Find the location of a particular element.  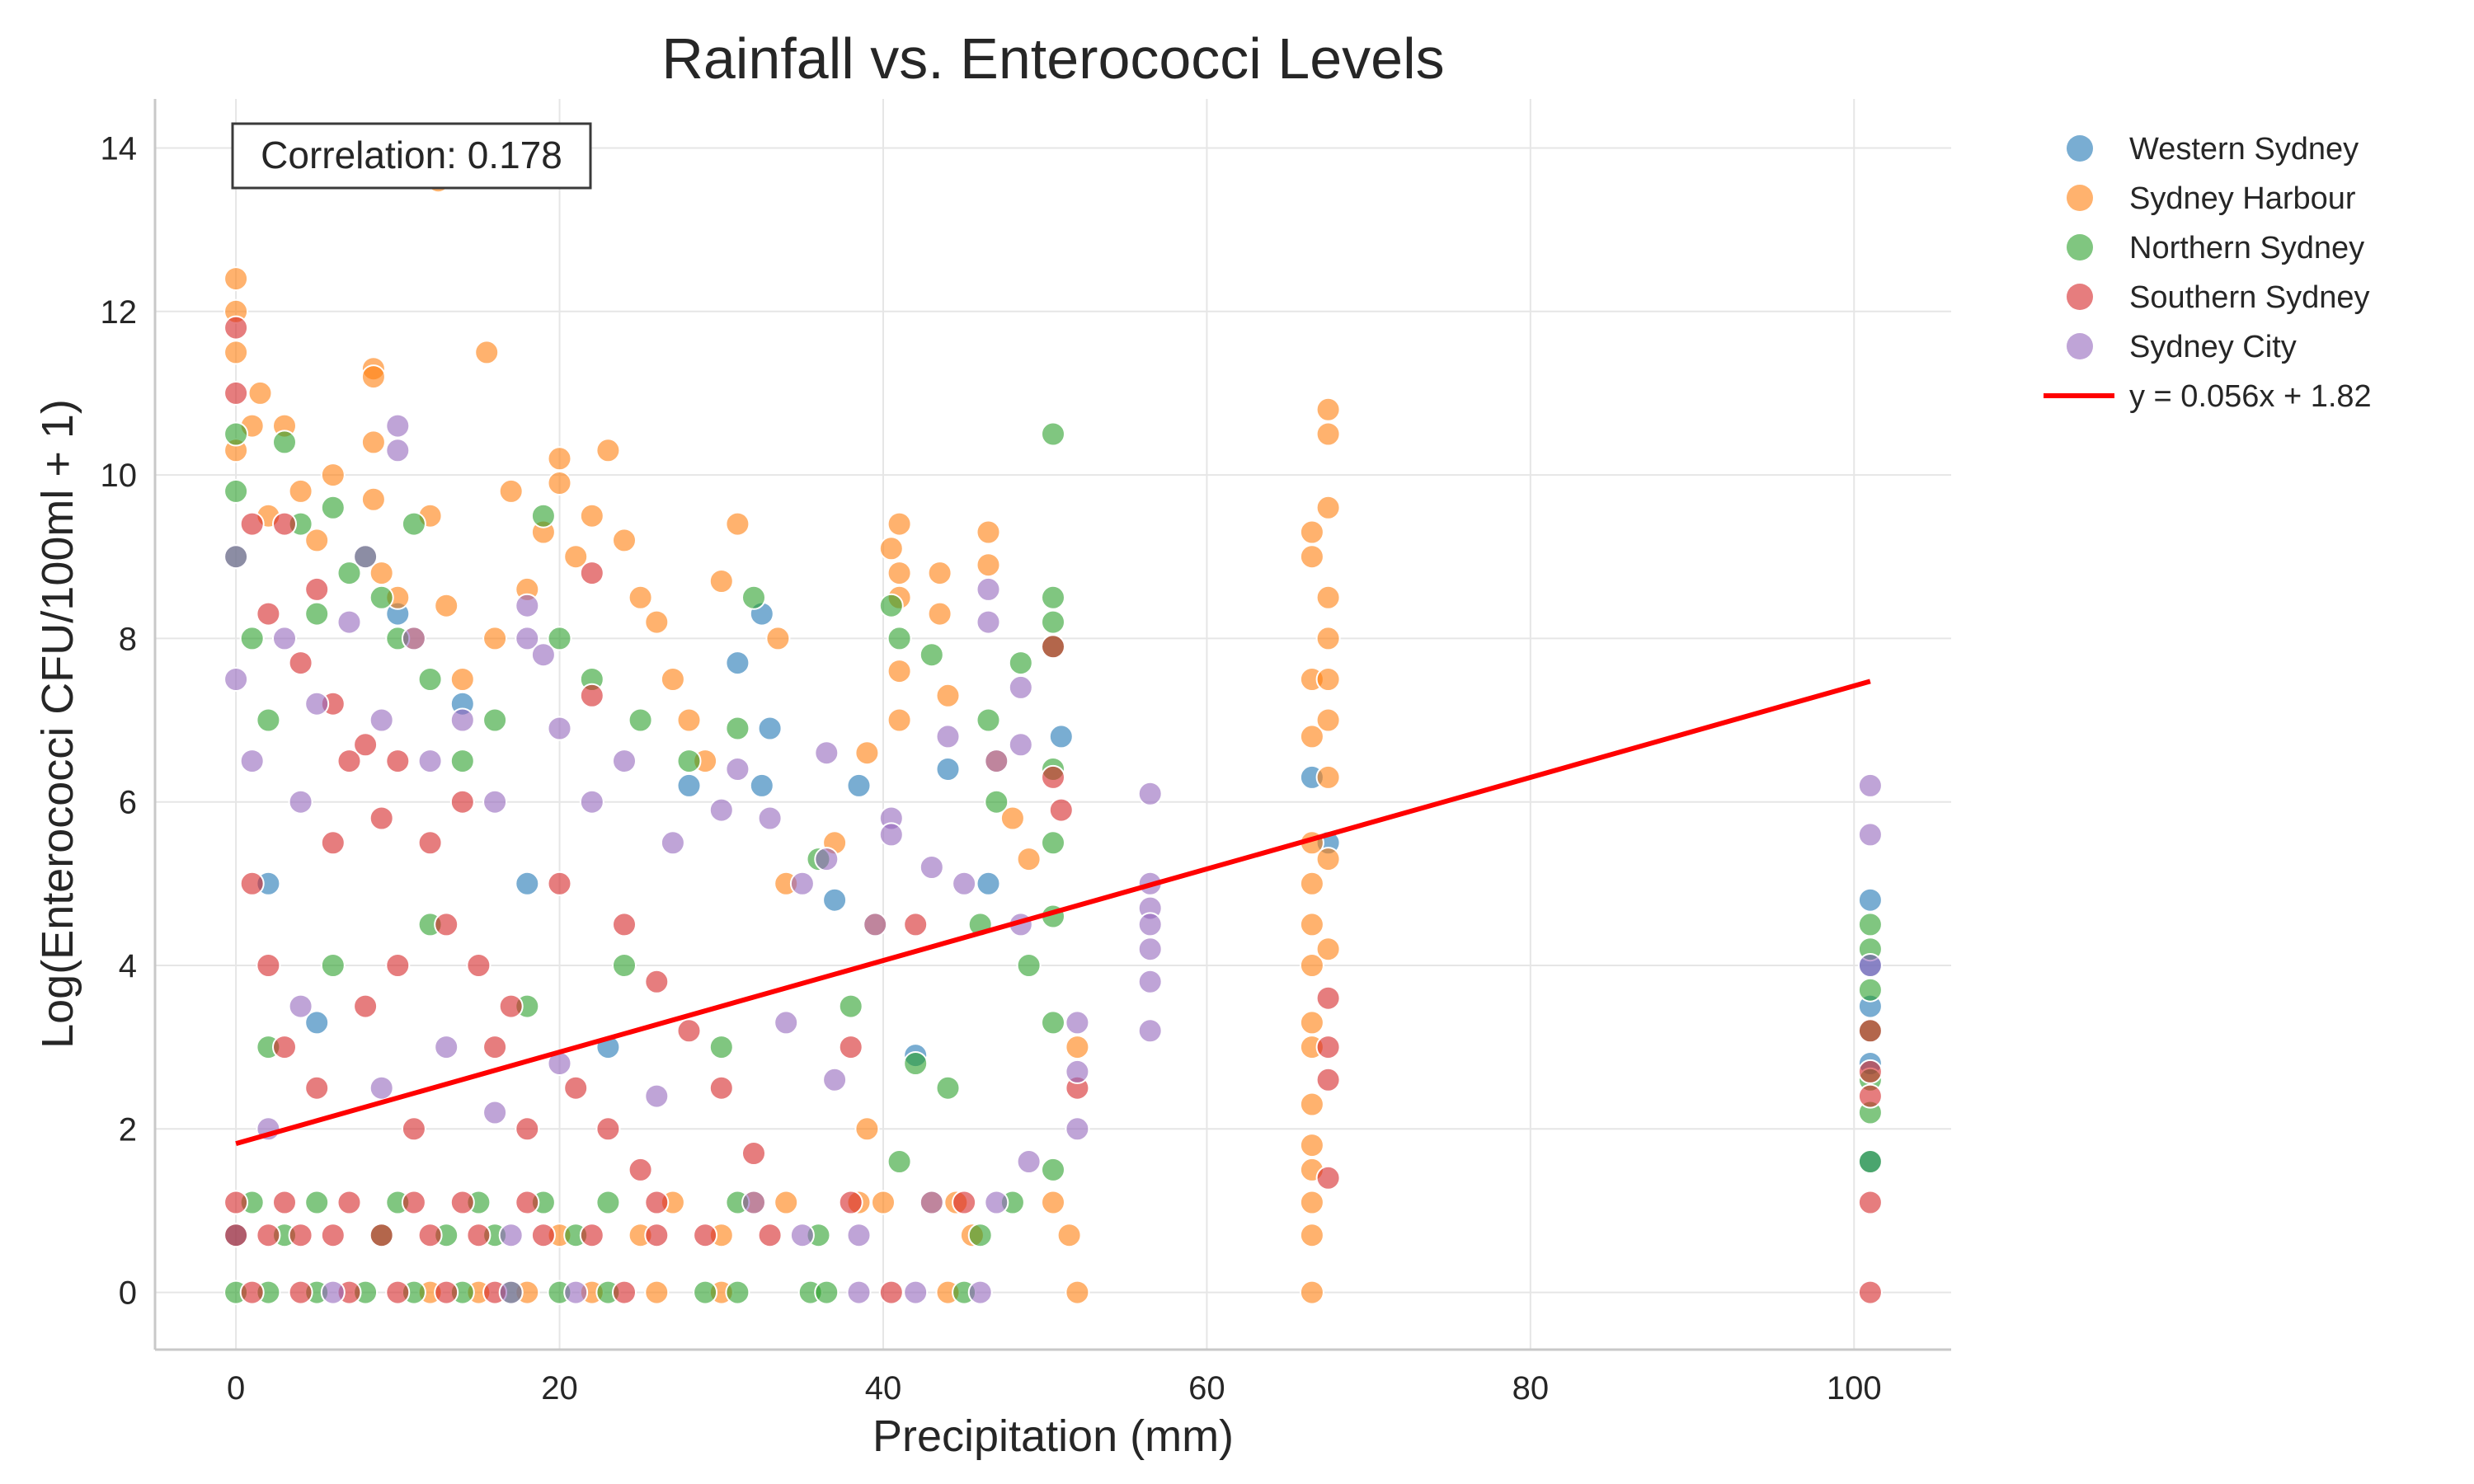

x-axis-label: Precipitation (mm) is located at coordinates (1053, 1436).